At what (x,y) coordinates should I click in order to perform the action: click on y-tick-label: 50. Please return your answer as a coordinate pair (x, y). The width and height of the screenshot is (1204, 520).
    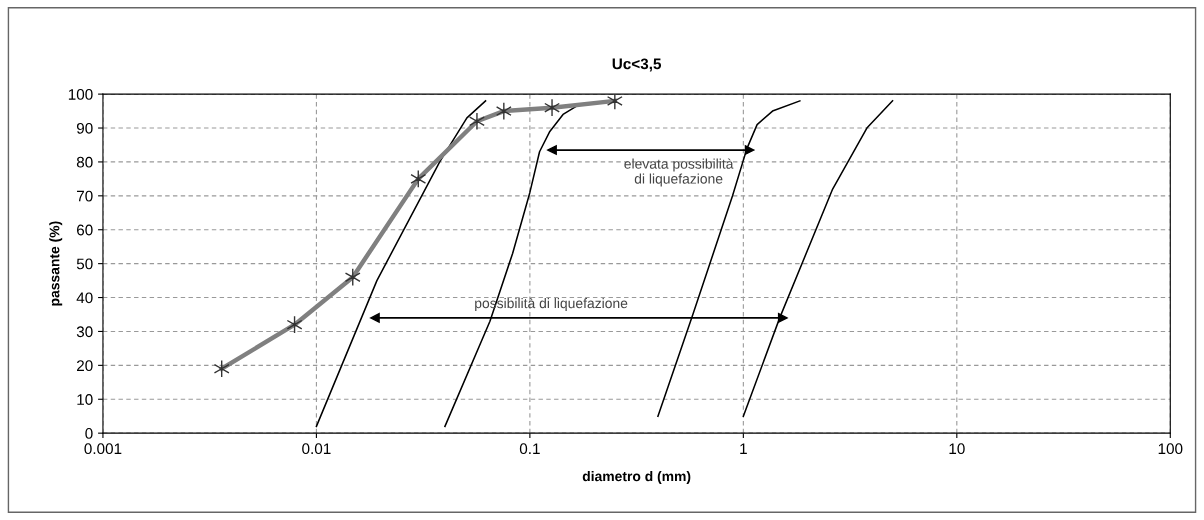
    Looking at the image, I should click on (84, 264).